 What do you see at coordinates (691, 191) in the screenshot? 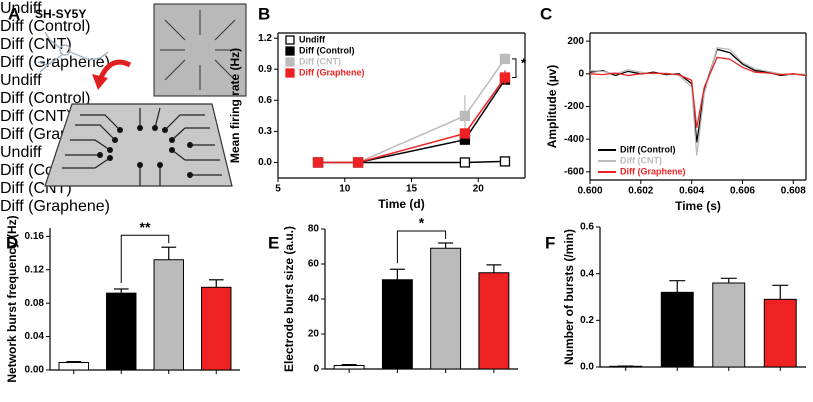
I see `x-tick-label: 0.604` at bounding box center [691, 191].